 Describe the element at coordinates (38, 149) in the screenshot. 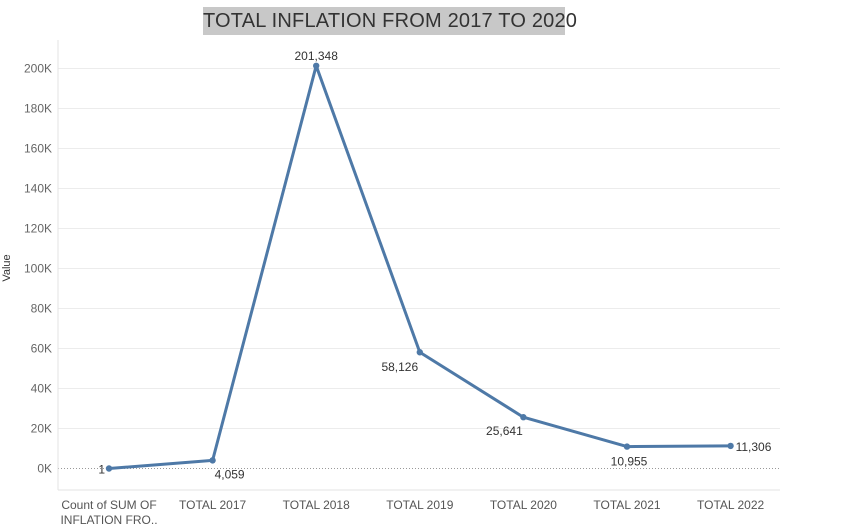

I see `y-tick-label: 160K` at that location.